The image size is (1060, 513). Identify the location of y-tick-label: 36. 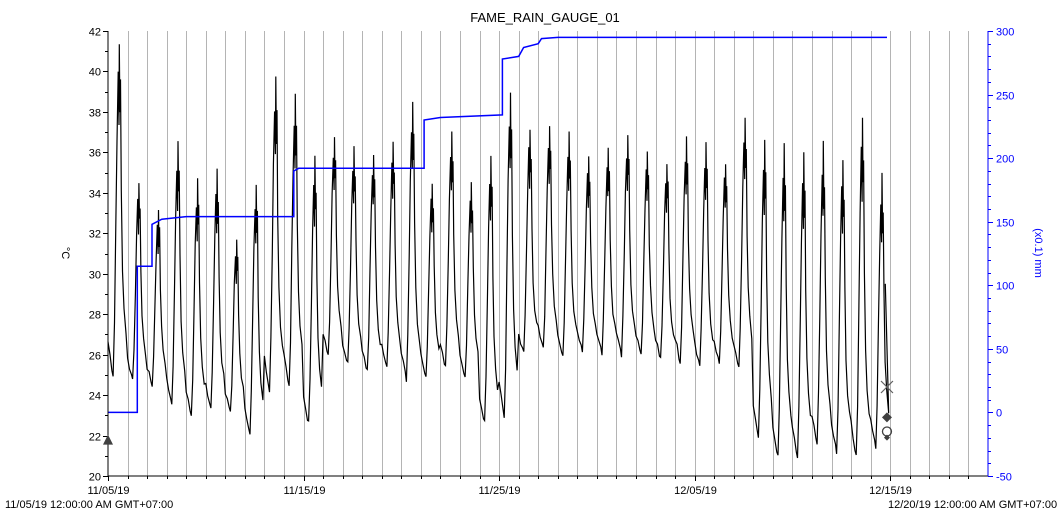
(95, 154).